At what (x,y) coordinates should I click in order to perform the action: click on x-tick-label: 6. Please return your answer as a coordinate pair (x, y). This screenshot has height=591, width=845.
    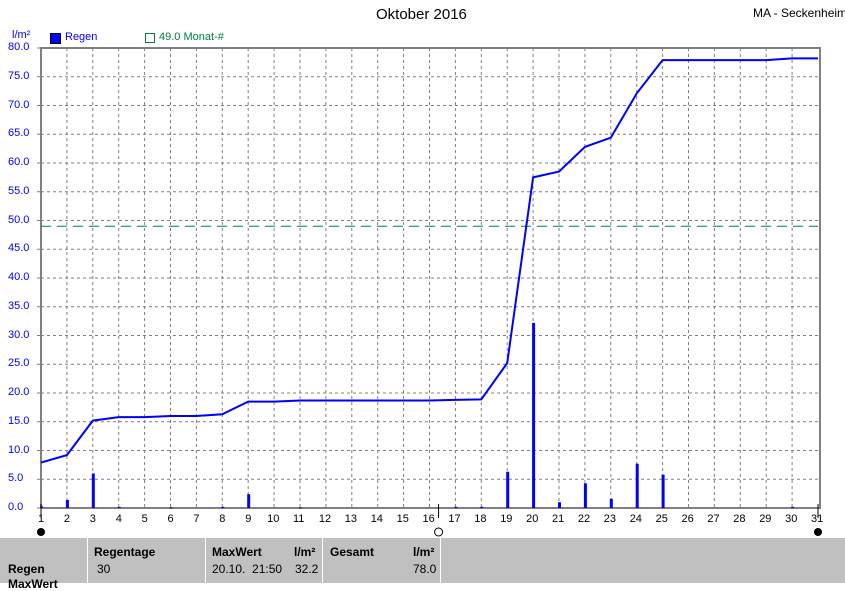
    Looking at the image, I should click on (170, 519).